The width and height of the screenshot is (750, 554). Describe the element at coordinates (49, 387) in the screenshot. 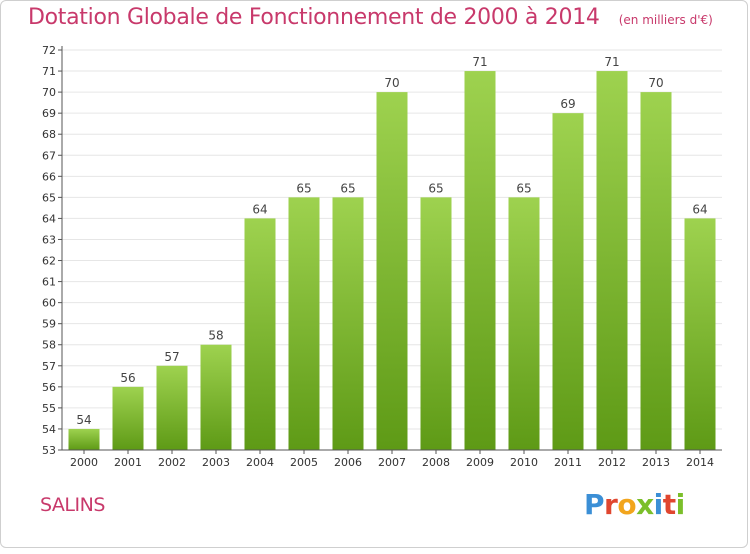

I see `y-tick-label: 56` at that location.